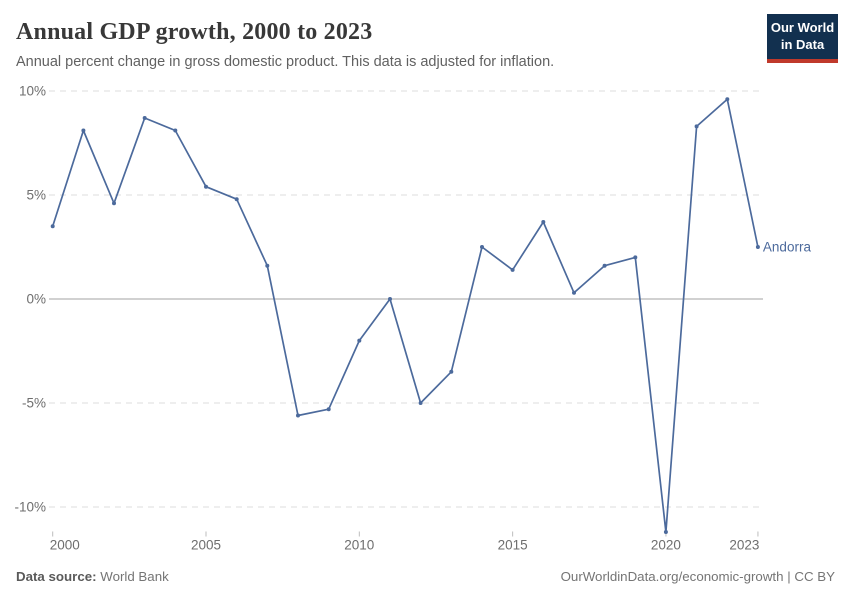 This screenshot has width=850, height=600. What do you see at coordinates (194, 32) in the screenshot?
I see `page-title: Annual GDP growth, 2000 to 2023` at bounding box center [194, 32].